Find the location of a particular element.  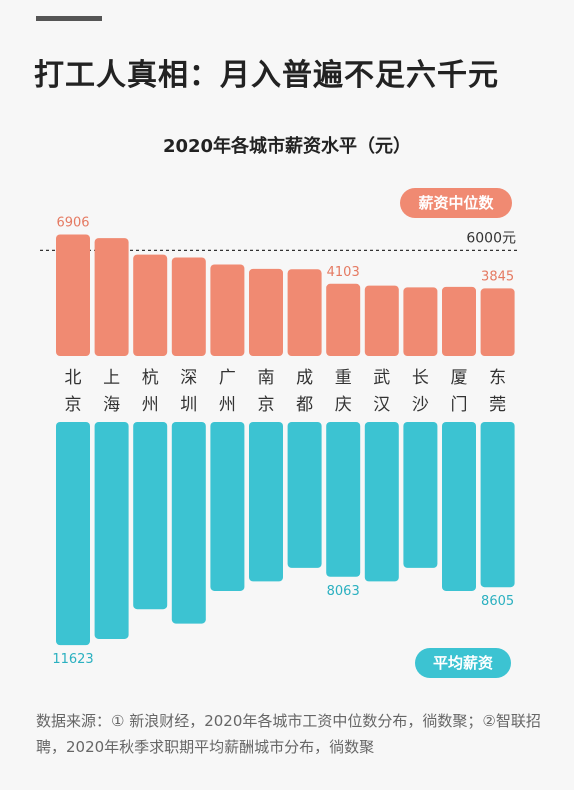

city-label-top-4: 广 is located at coordinates (227, 378).